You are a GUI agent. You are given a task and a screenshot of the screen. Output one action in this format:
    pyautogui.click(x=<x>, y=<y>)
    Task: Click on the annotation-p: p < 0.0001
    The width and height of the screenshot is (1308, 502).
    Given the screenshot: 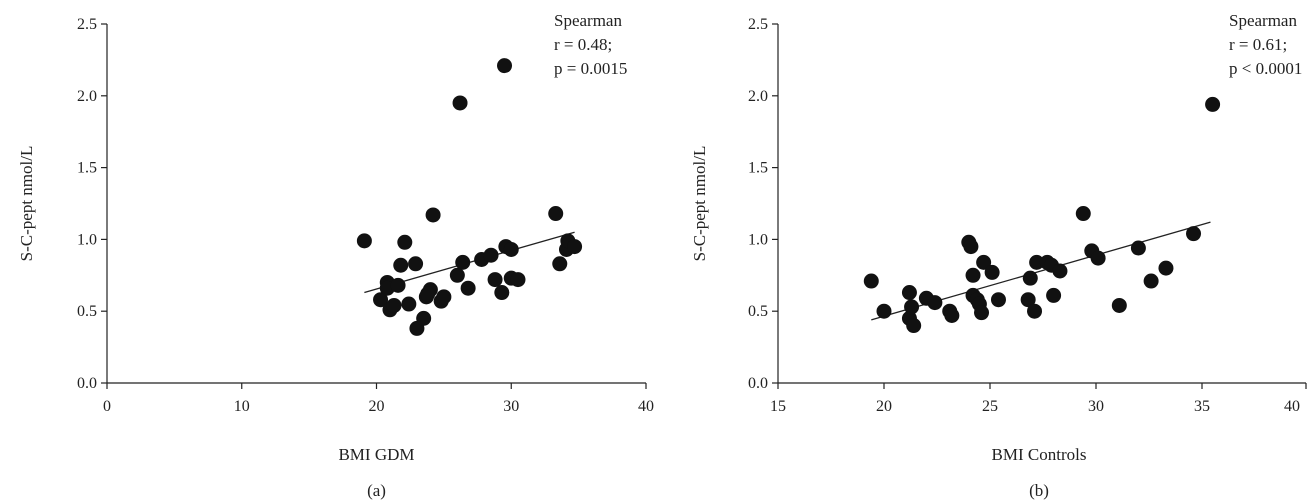 What is the action you would take?
    pyautogui.click(x=1265, y=68)
    